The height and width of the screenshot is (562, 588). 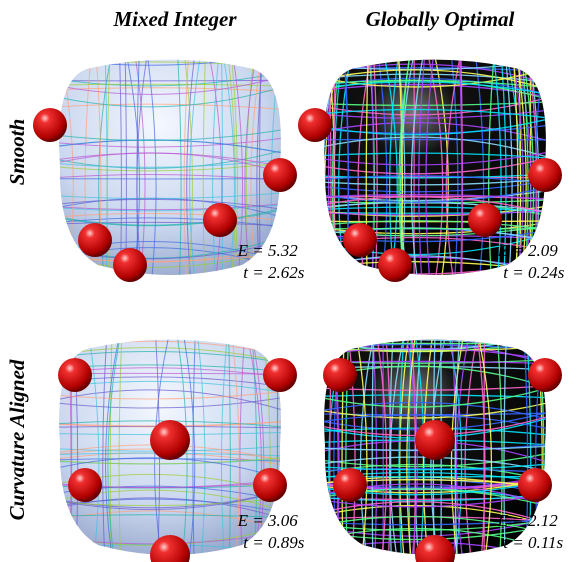 I want to click on row-header: Smooth, so click(x=17, y=152).